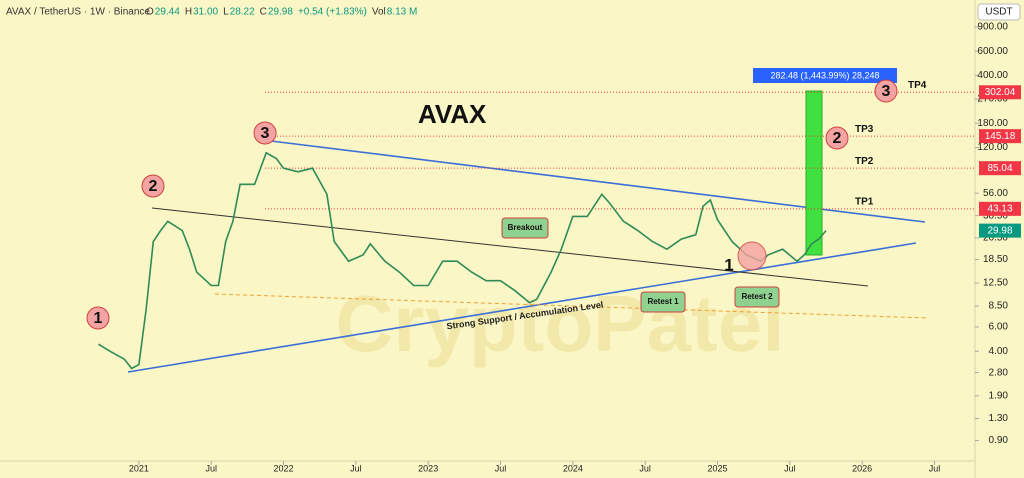  I want to click on annotation: Retest 1, so click(663, 301).